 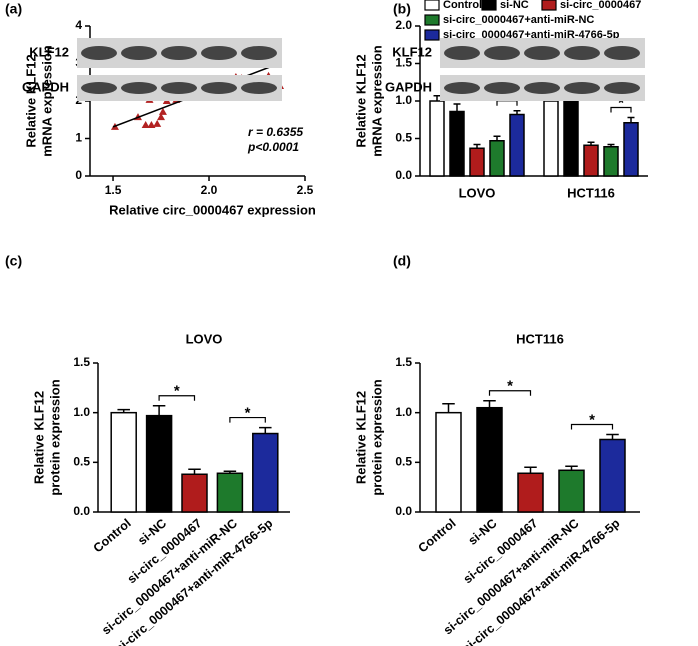 What do you see at coordinates (437, 535) in the screenshot?
I see `x-tick-label: Control` at bounding box center [437, 535].